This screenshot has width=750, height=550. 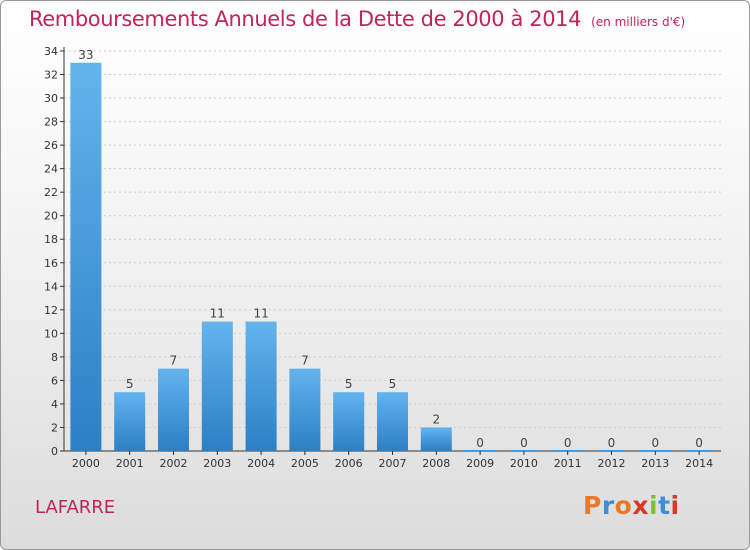 What do you see at coordinates (524, 463) in the screenshot?
I see `x-tick-label: 2010` at bounding box center [524, 463].